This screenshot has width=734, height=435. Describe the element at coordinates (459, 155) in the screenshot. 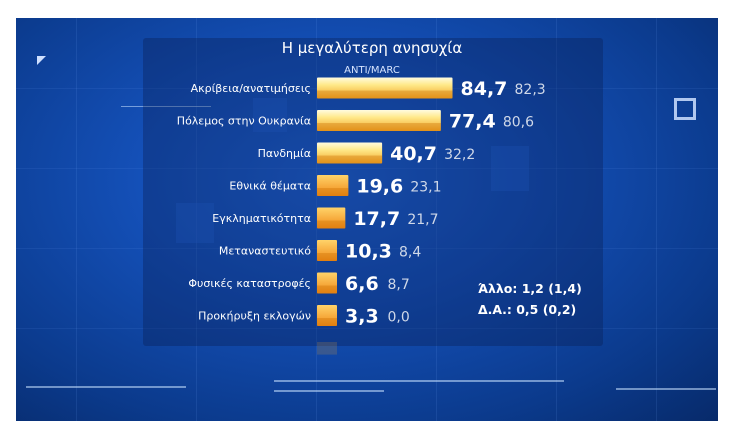

I see `previous-value-label: 32,2` at that location.